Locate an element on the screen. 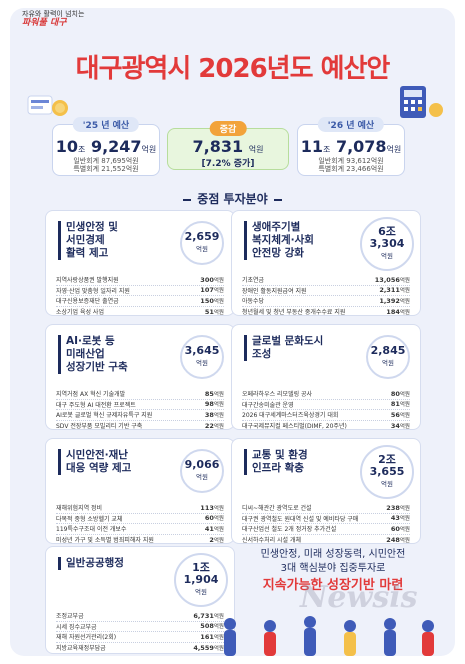  list-item: 재해 자원선거관리(2회) 161억원 is located at coordinates (140, 637).